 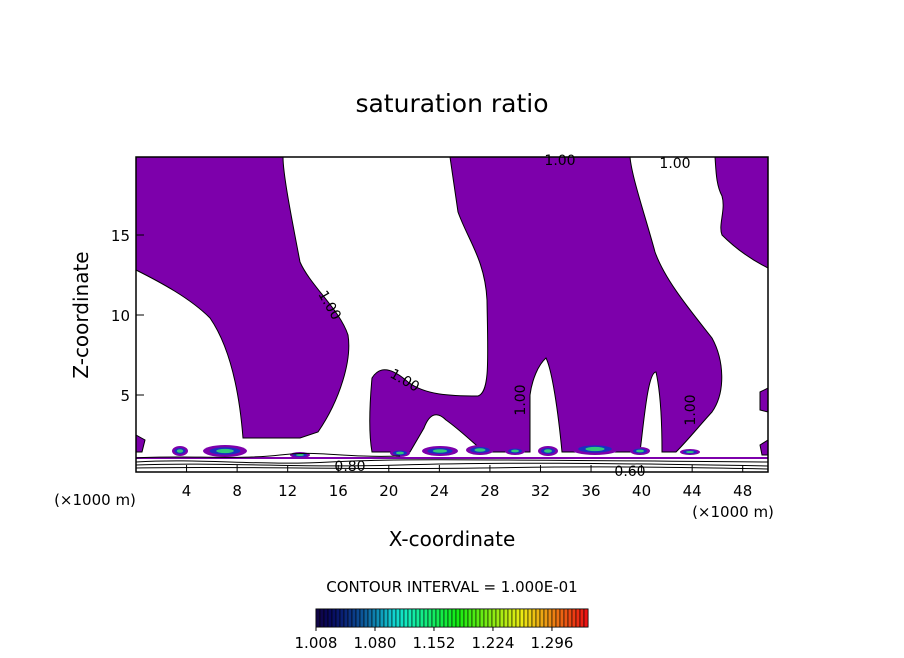 What do you see at coordinates (388, 491) in the screenshot?
I see `x-tick-label: 20` at bounding box center [388, 491].